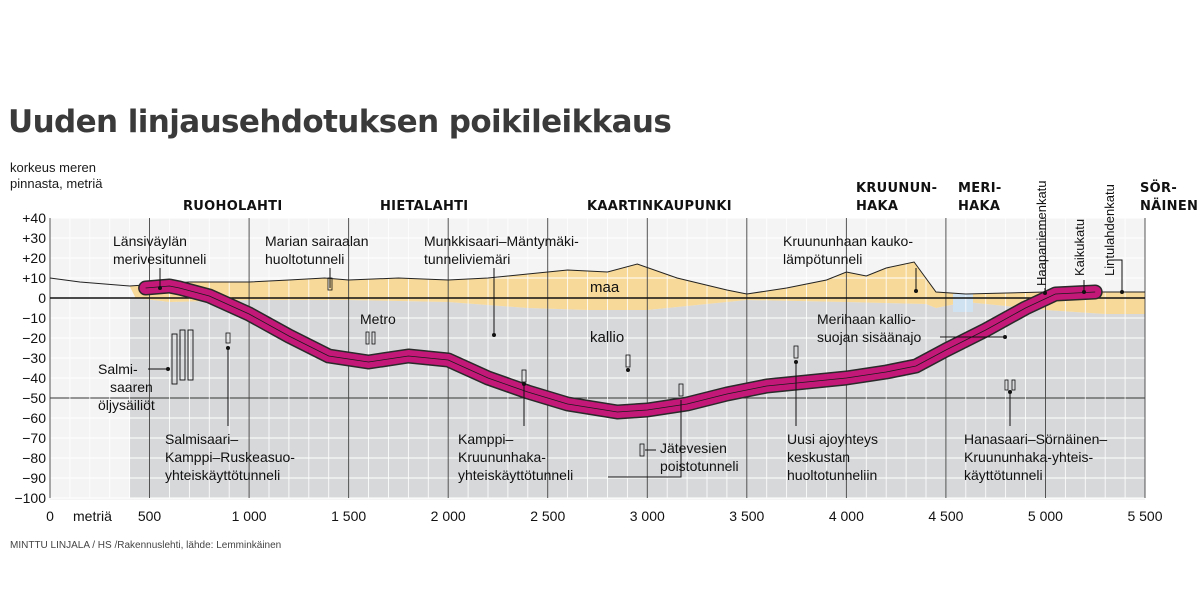 The width and height of the screenshot is (1200, 600). Describe the element at coordinates (547, 516) in the screenshot. I see `x-tick-label: 2 500` at that location.